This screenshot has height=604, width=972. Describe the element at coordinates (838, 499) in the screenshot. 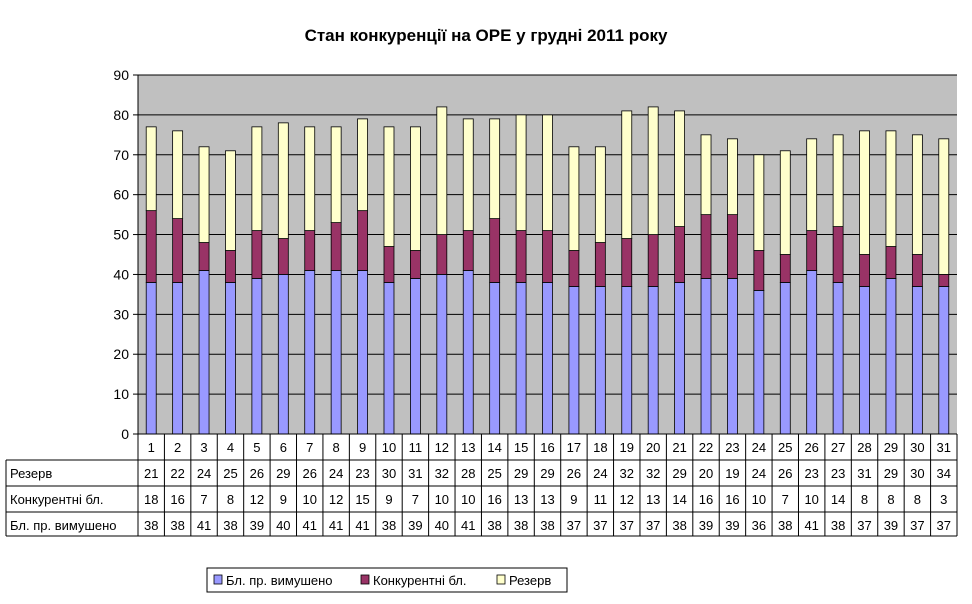

I see `data-label: 14` at that location.